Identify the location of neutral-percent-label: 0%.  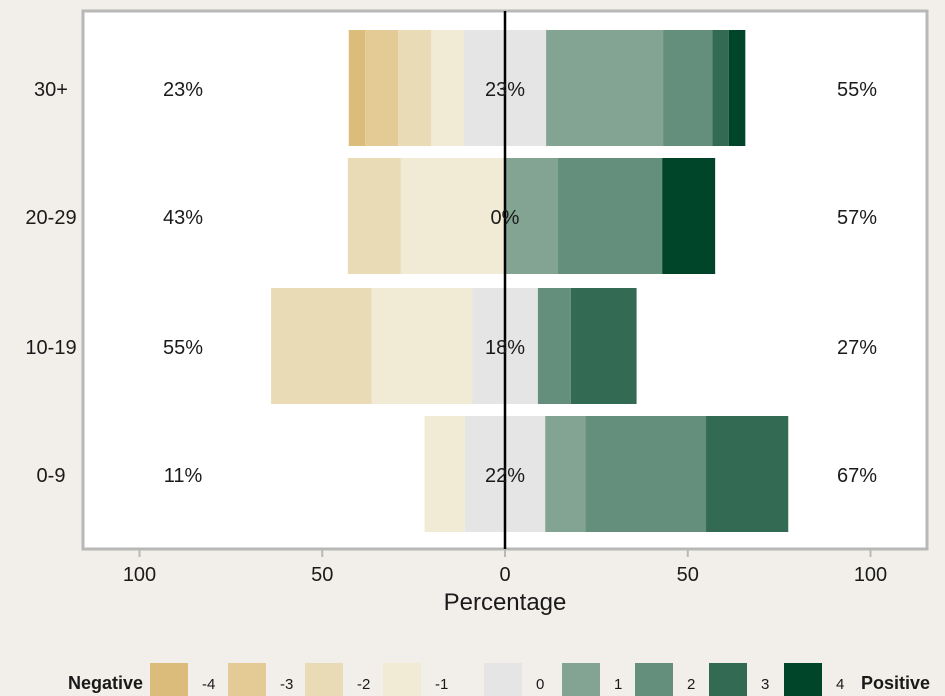
(505, 218).